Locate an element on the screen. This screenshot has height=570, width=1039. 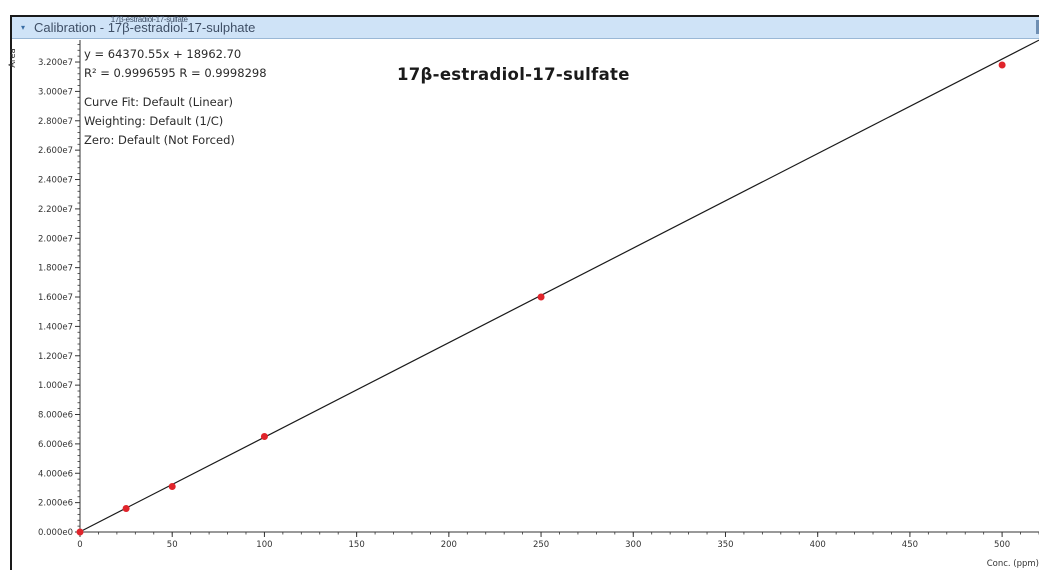
r-squared-text: R² = 0.9996595 R = 0.9998298 is located at coordinates (175, 73).